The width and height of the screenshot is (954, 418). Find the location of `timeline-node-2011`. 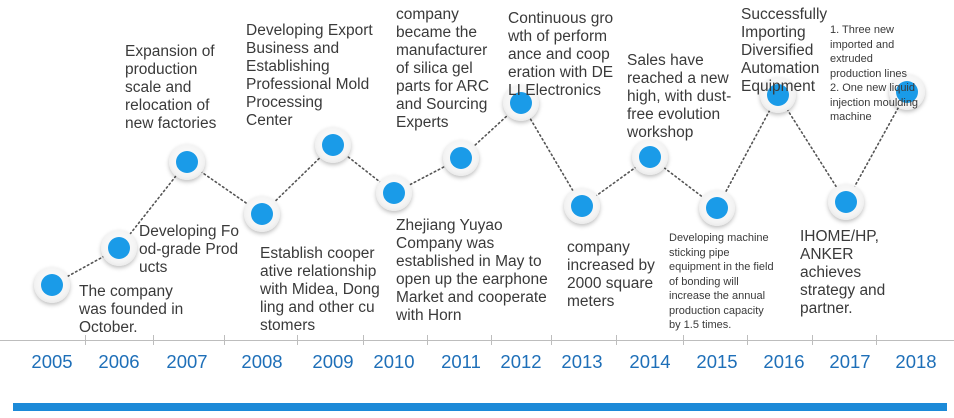

timeline-node-2011 is located at coordinates (461, 158).